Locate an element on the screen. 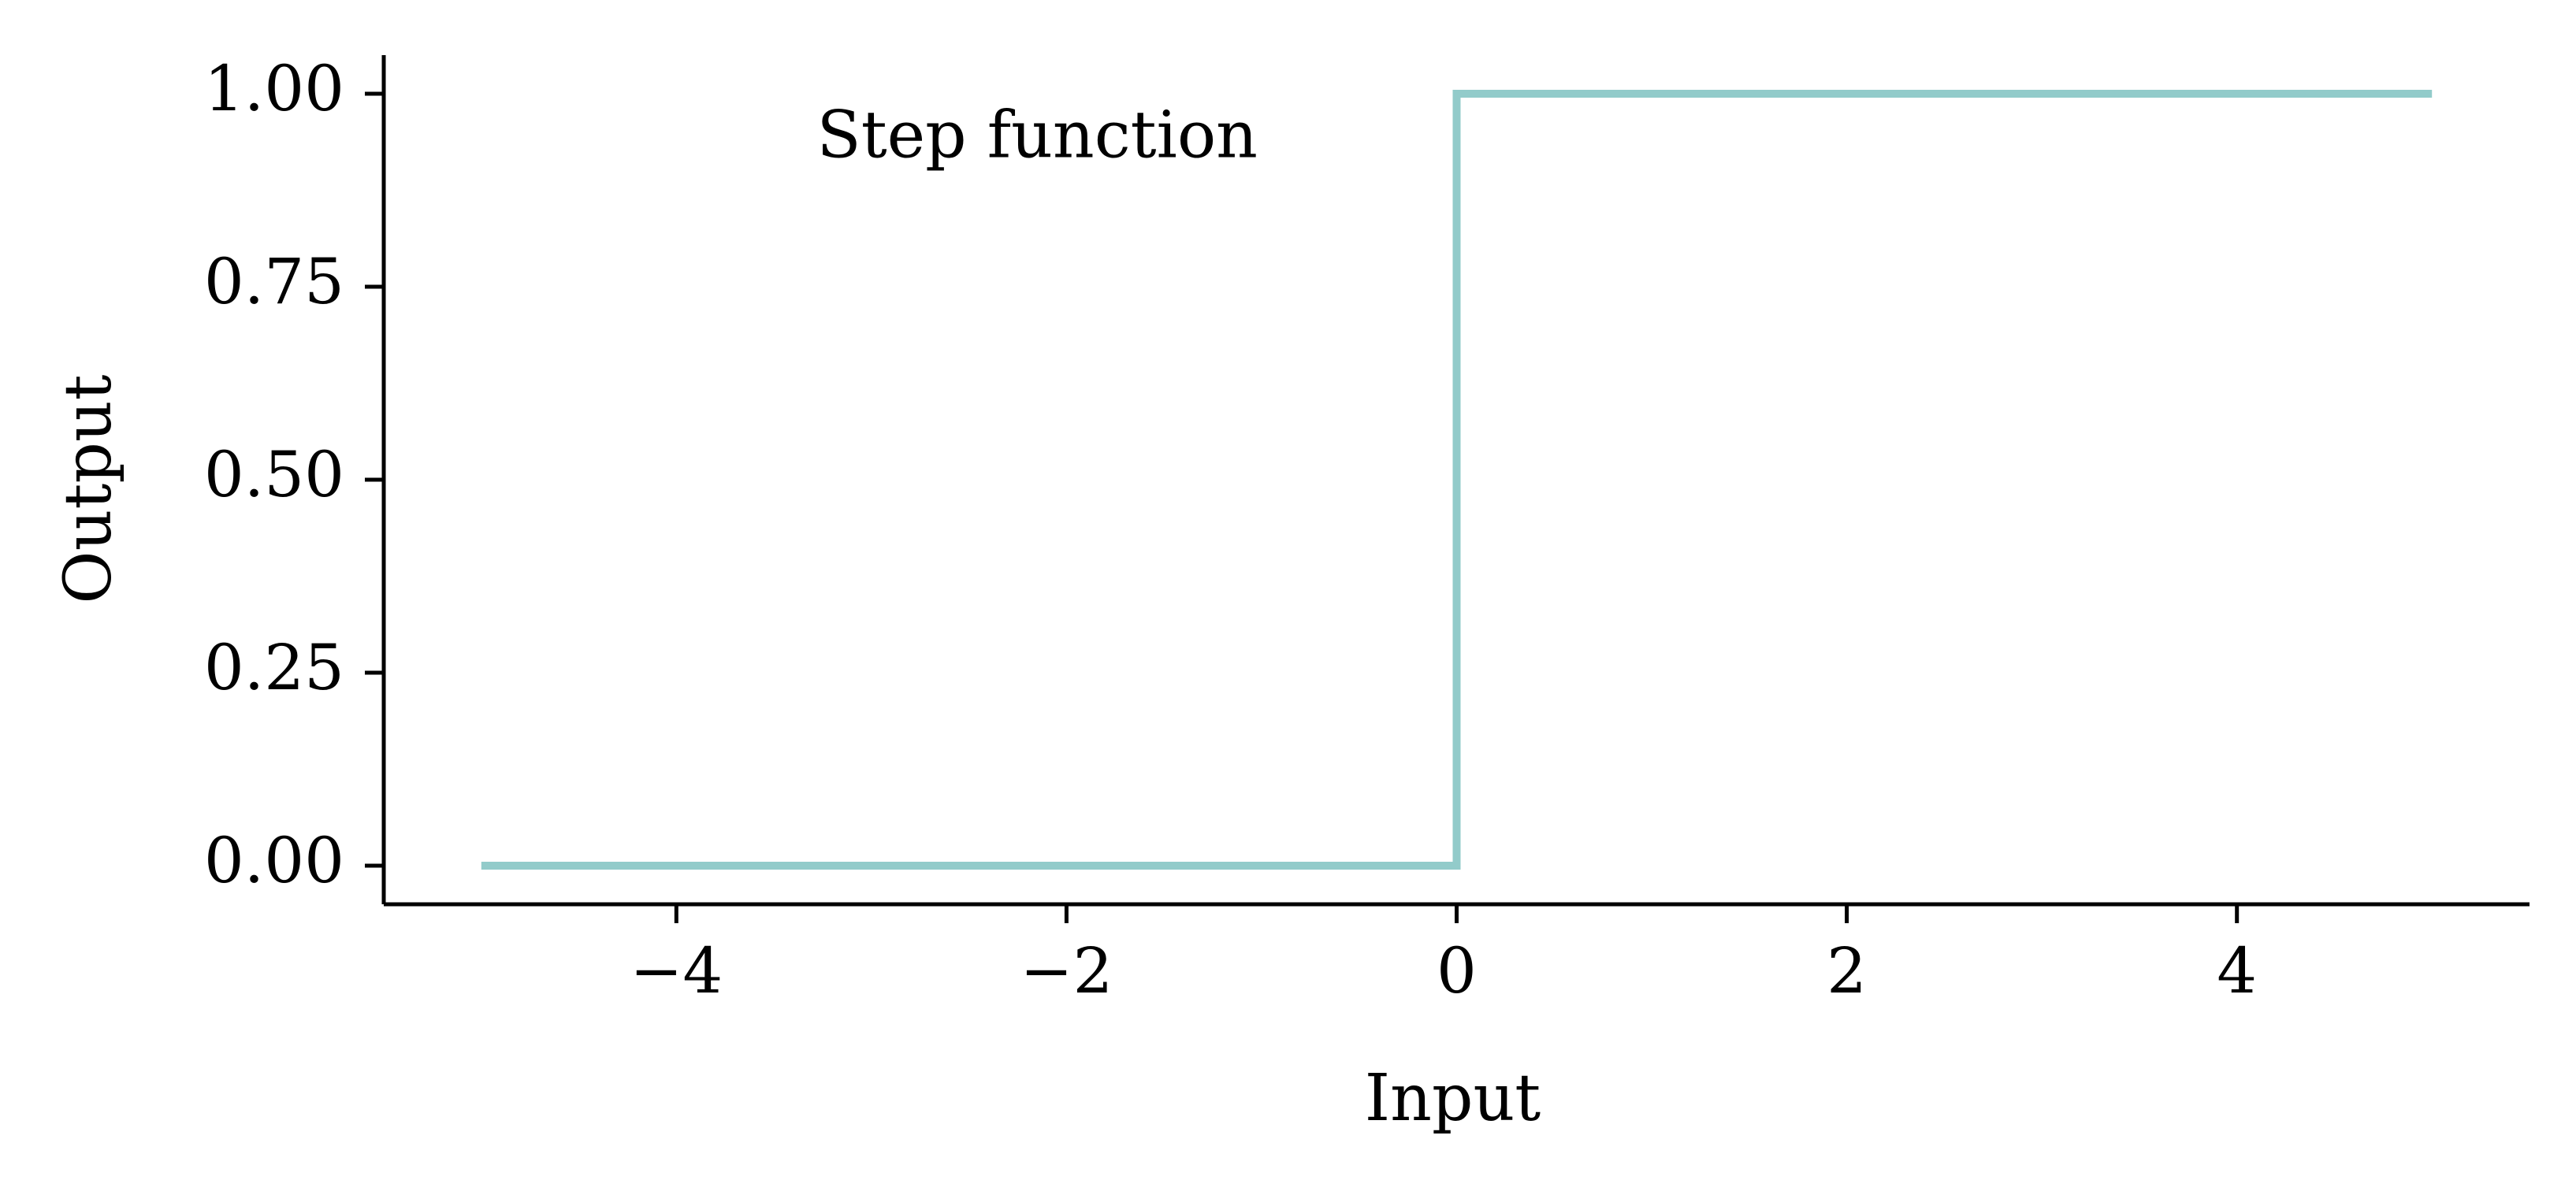 The image size is (2576, 1191). x-axis-title: Input is located at coordinates (1453, 1098).